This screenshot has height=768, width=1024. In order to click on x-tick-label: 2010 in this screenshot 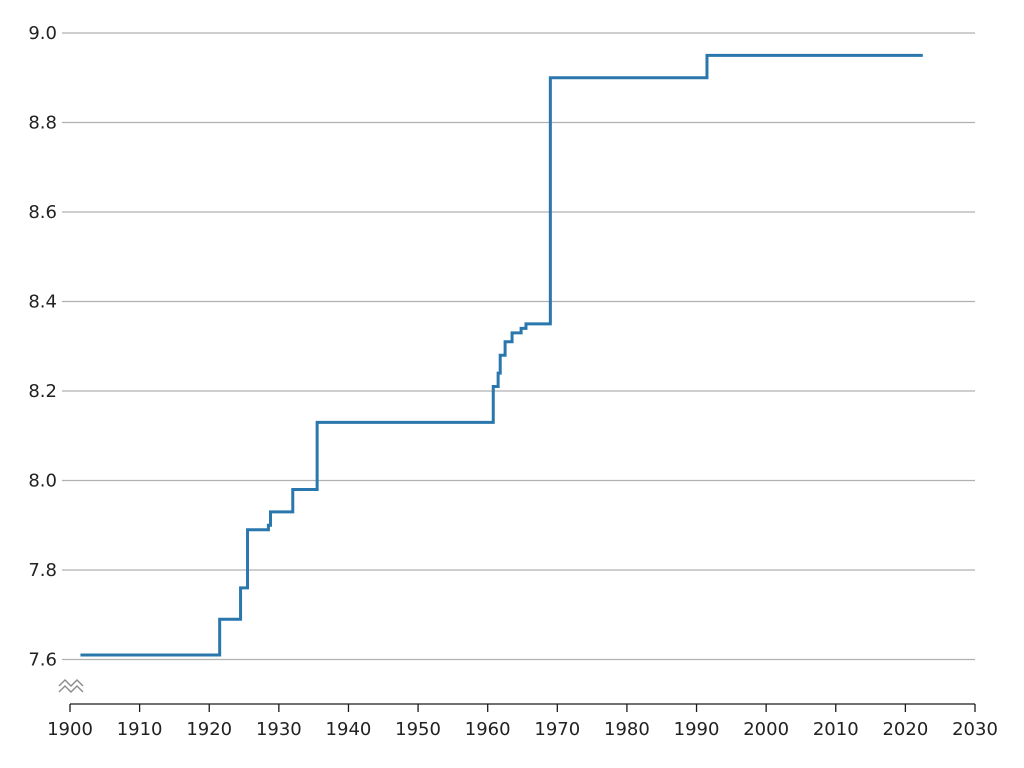, I will do `click(836, 729)`.